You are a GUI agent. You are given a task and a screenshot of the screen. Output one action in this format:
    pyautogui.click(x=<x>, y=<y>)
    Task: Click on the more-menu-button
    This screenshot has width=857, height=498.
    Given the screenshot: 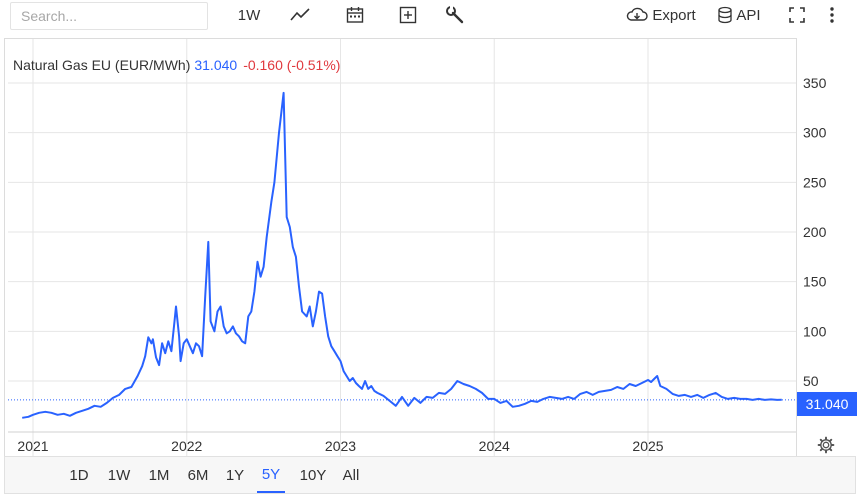 What is the action you would take?
    pyautogui.click(x=832, y=15)
    